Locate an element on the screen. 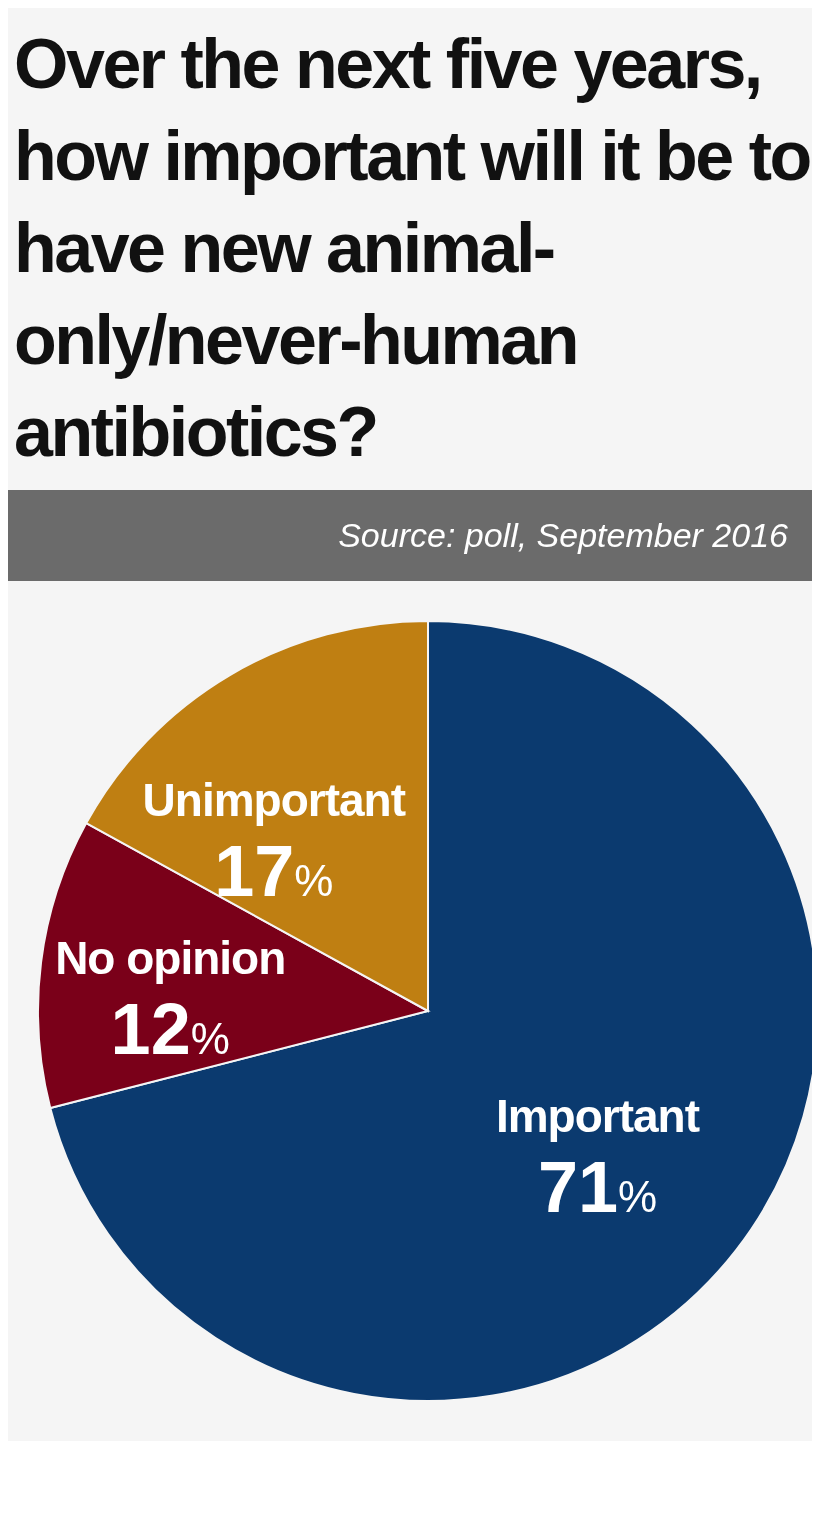 Image resolution: width=820 pixels, height=1534 pixels. slice-label: No opinion is located at coordinates (170, 958).